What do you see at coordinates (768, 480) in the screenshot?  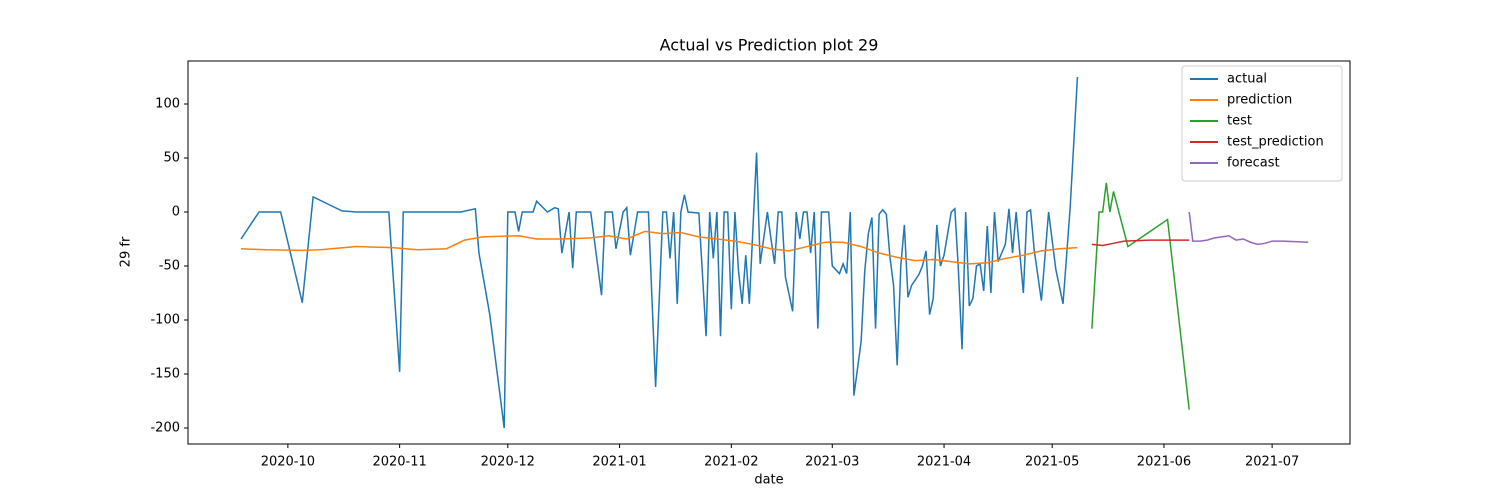 I see `x-axis-label: date` at bounding box center [768, 480].